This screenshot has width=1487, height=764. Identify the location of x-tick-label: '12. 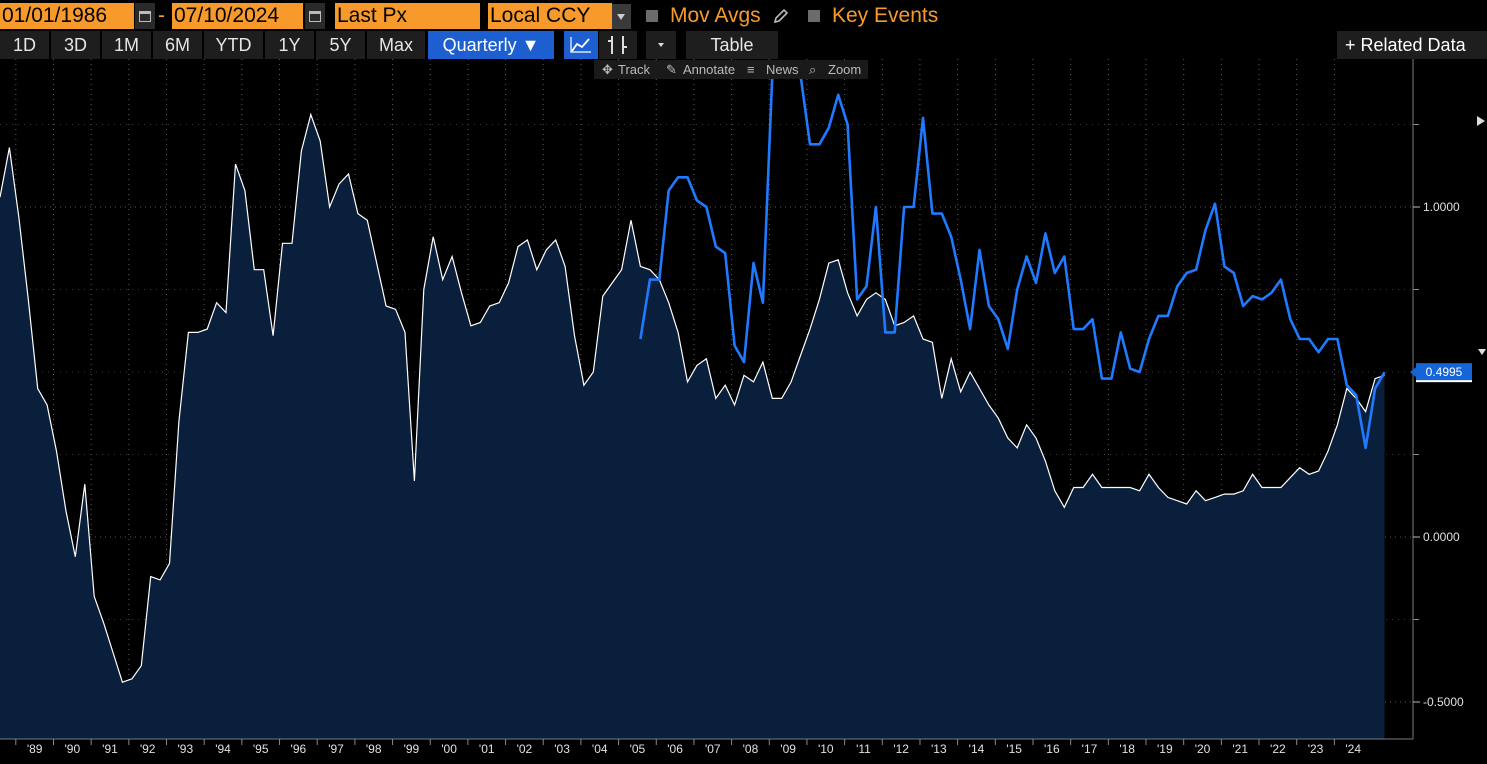
(901, 749).